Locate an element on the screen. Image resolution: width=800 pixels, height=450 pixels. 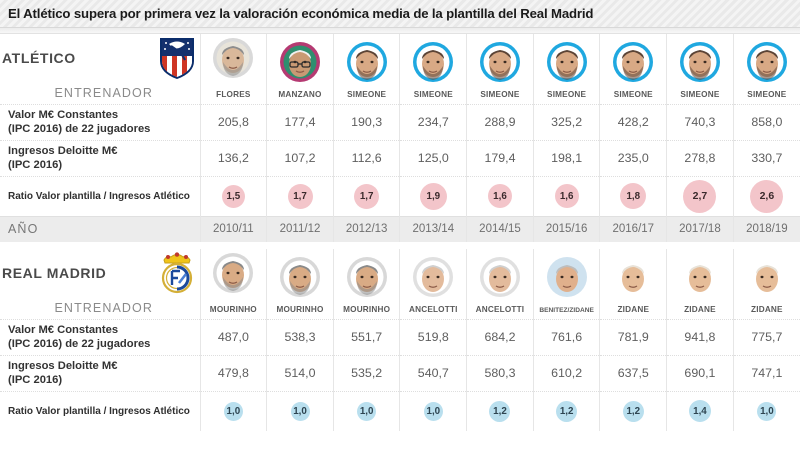
real_madrid-crest-cell is located at coordinates (214, 273).